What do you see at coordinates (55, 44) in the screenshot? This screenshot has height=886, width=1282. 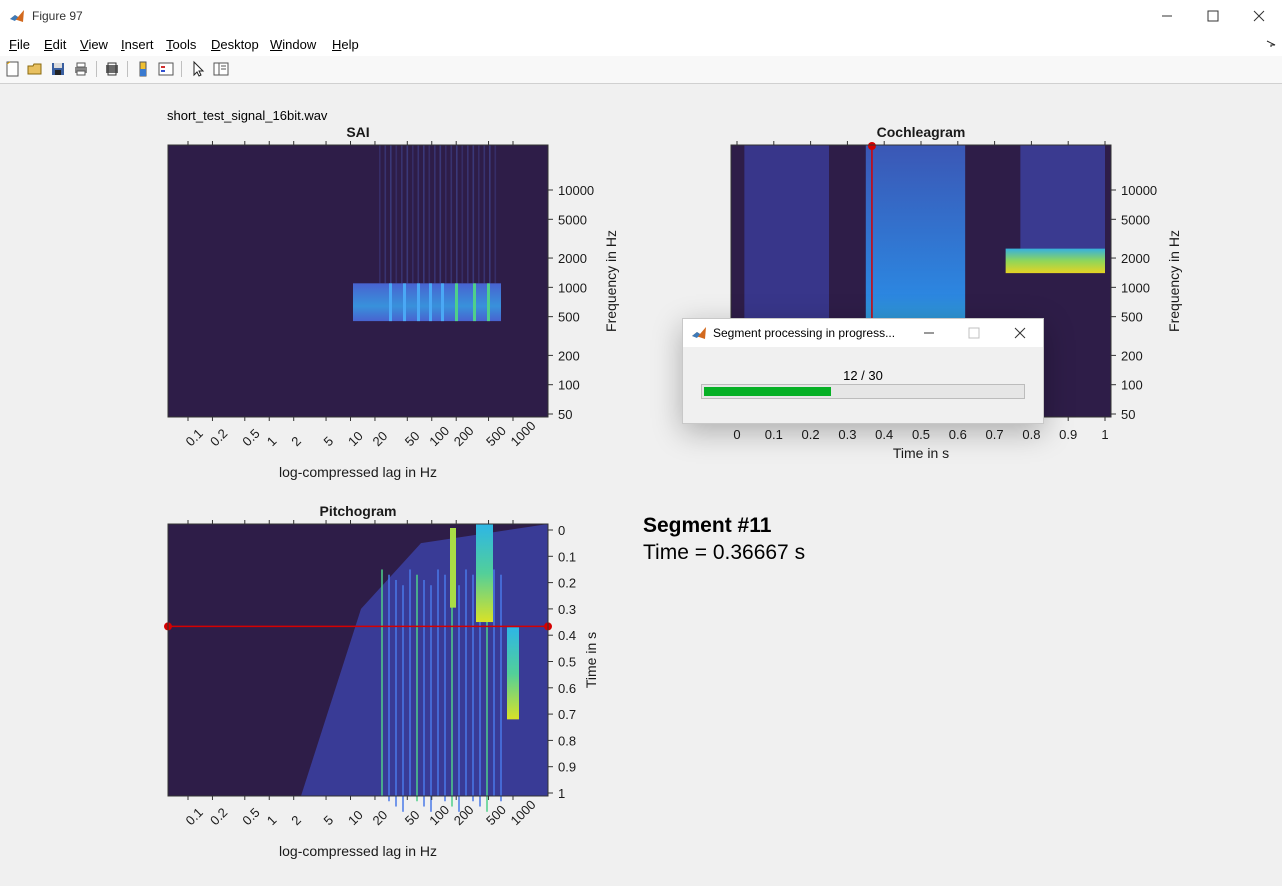 I see `menu-edit: Edit` at bounding box center [55, 44].